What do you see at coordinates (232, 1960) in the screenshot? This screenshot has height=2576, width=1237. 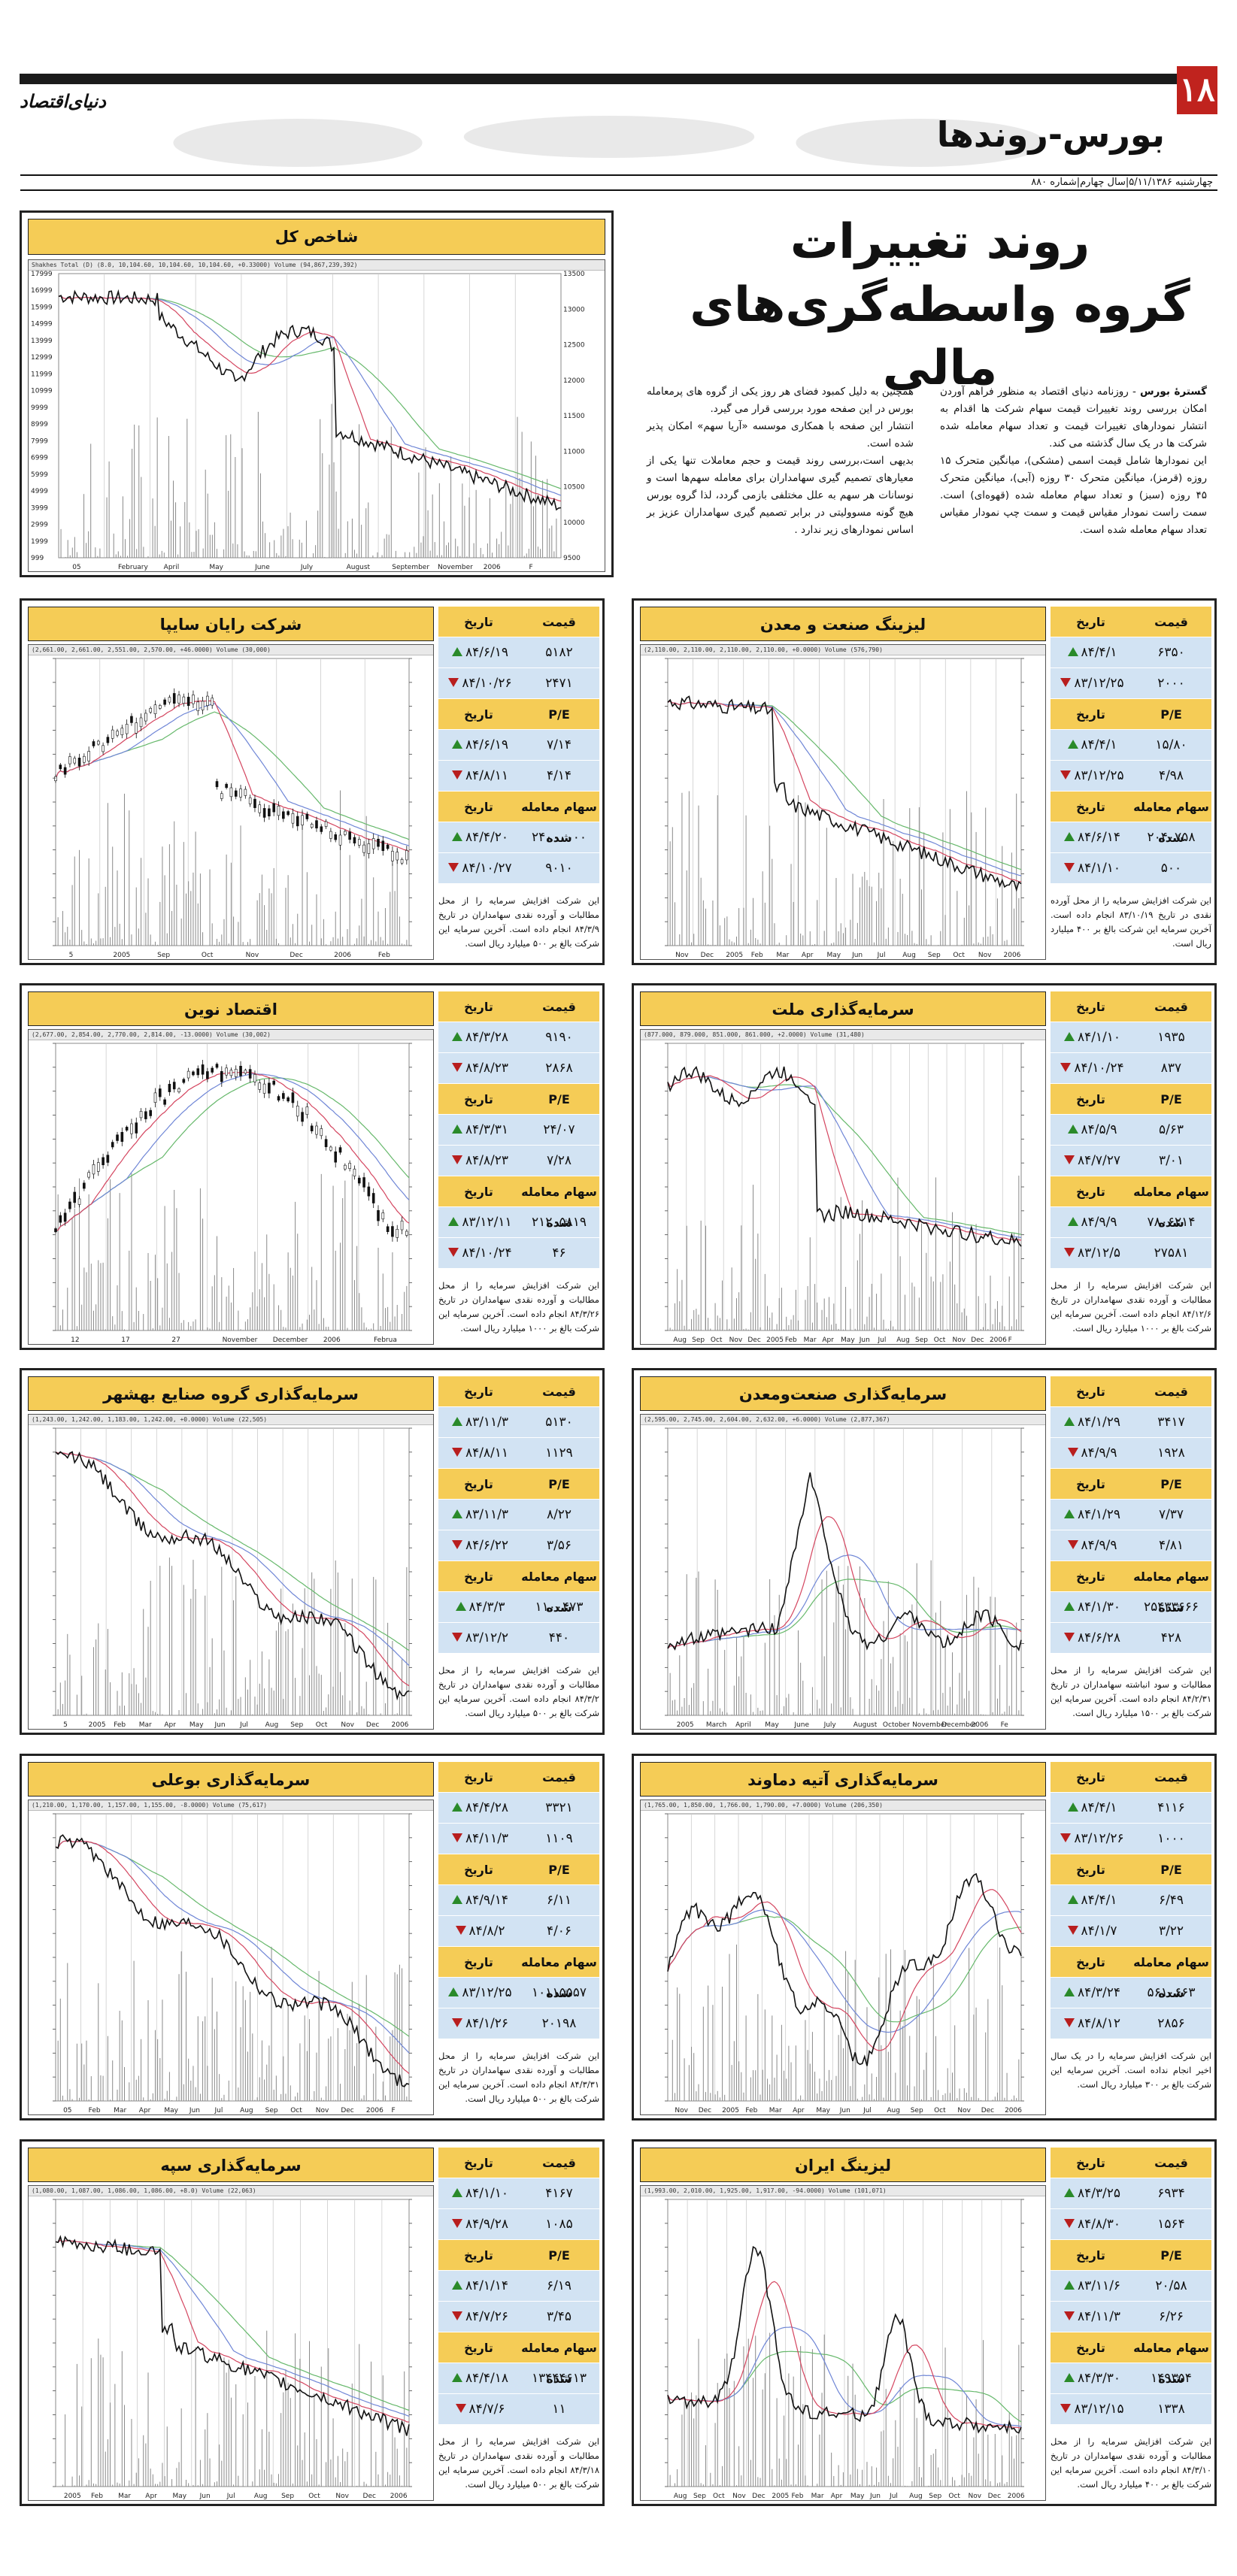 I see `price-line` at bounding box center [232, 1960].